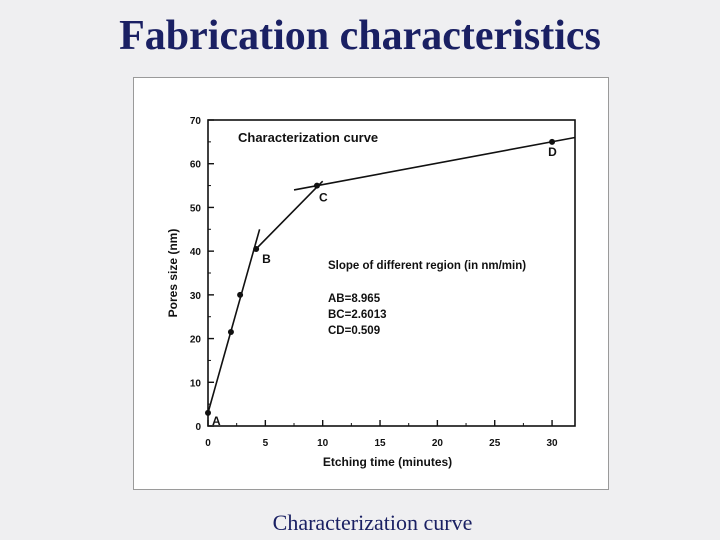  I want to click on x-tick-label: 30, so click(553, 443).